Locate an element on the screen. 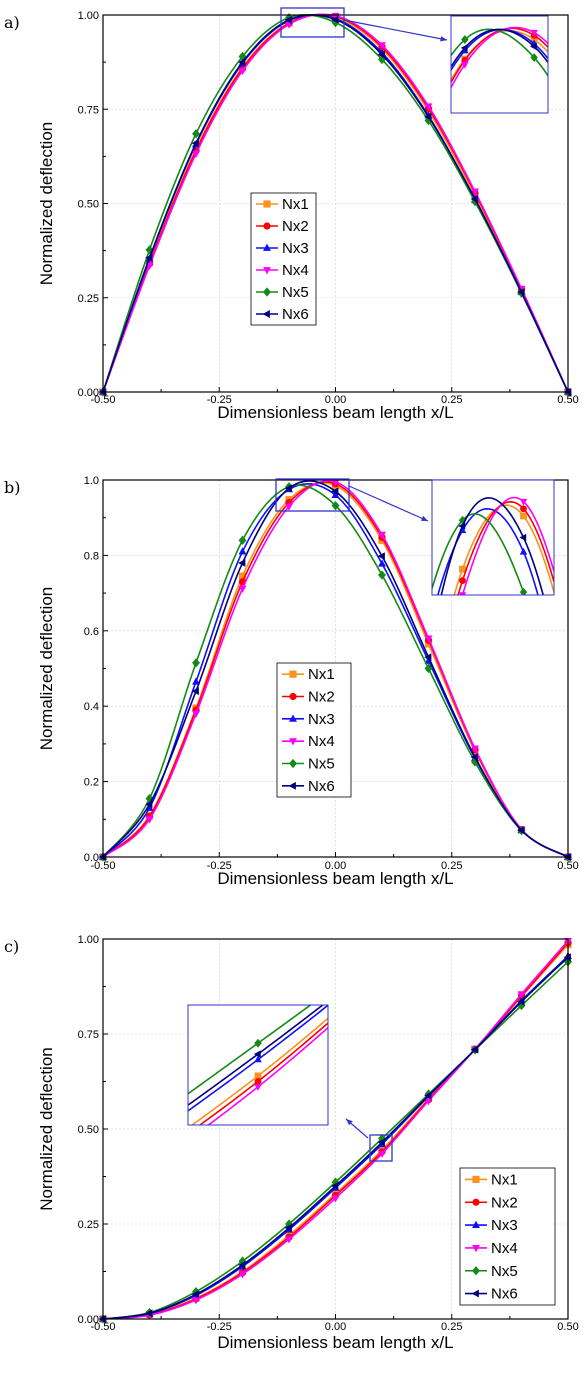 The width and height of the screenshot is (584, 1380). inset-background is located at coordinates (258, 1065).